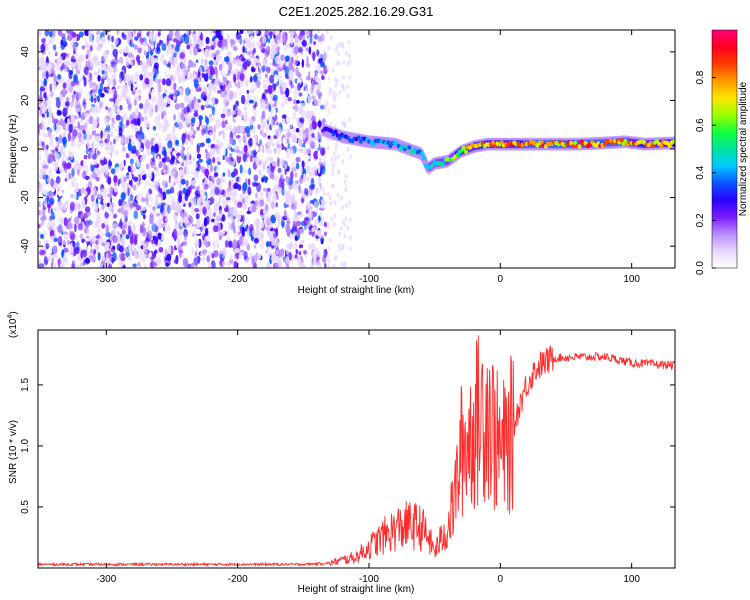 Image resolution: width=750 pixels, height=600 pixels. What do you see at coordinates (25, 197) in the screenshot?
I see `y-tick-label: -20` at bounding box center [25, 197].